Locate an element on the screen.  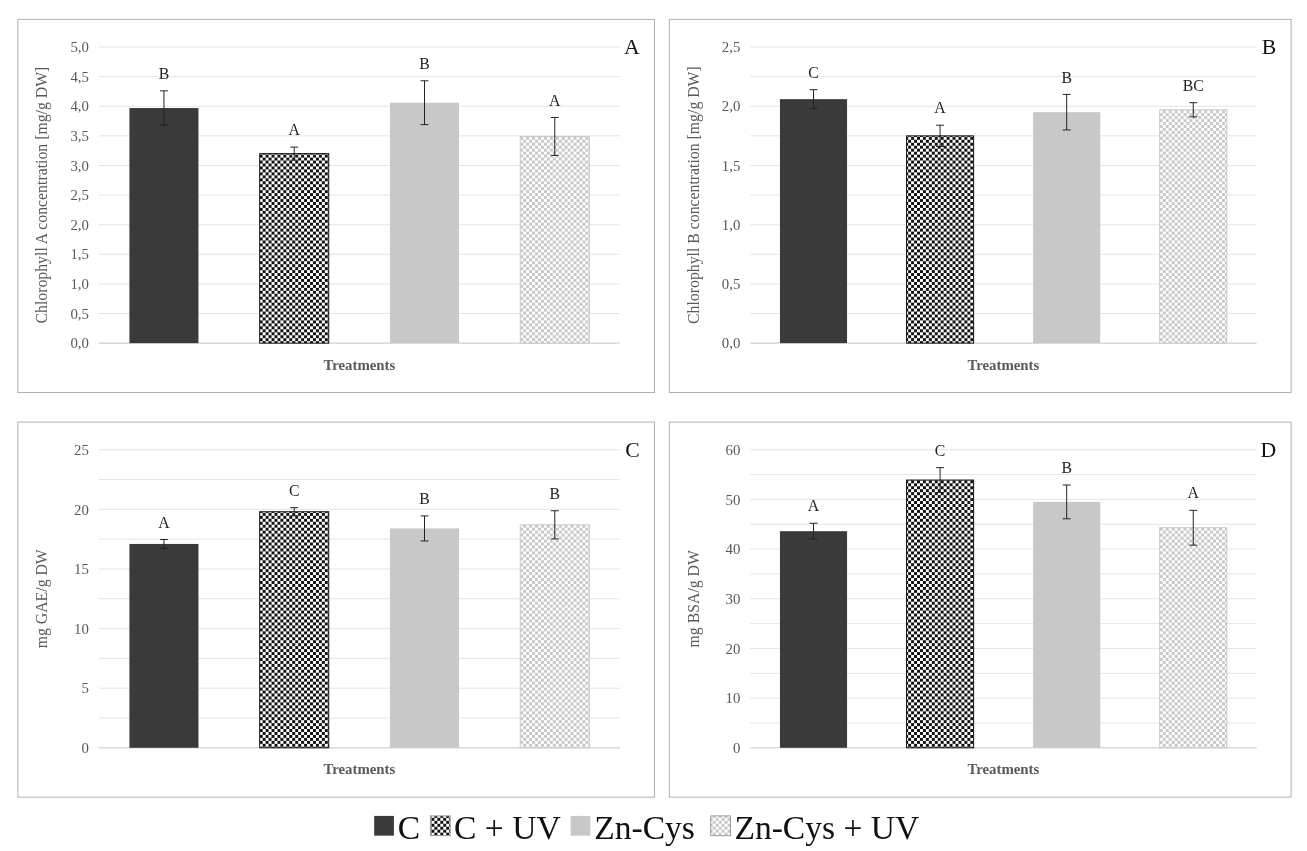
y-tick-label: 30 is located at coordinates (733, 598).